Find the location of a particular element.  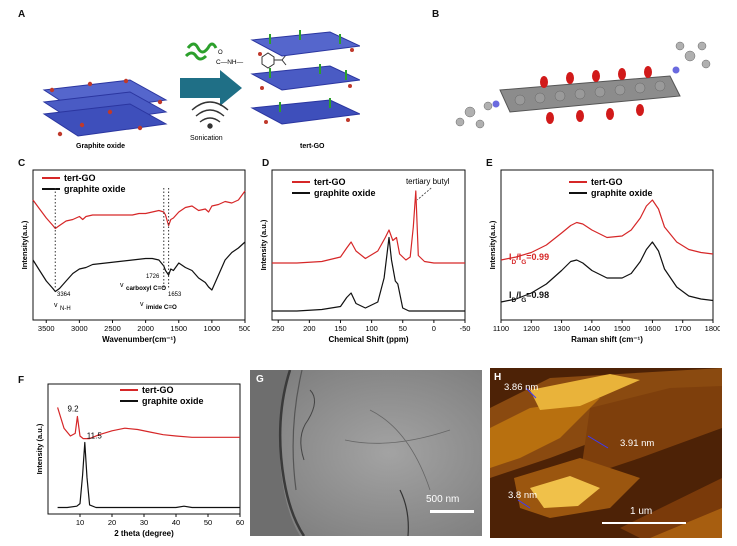

ratio-label-tert-go: ID/IG=0.99 is located at coordinates (529, 259).